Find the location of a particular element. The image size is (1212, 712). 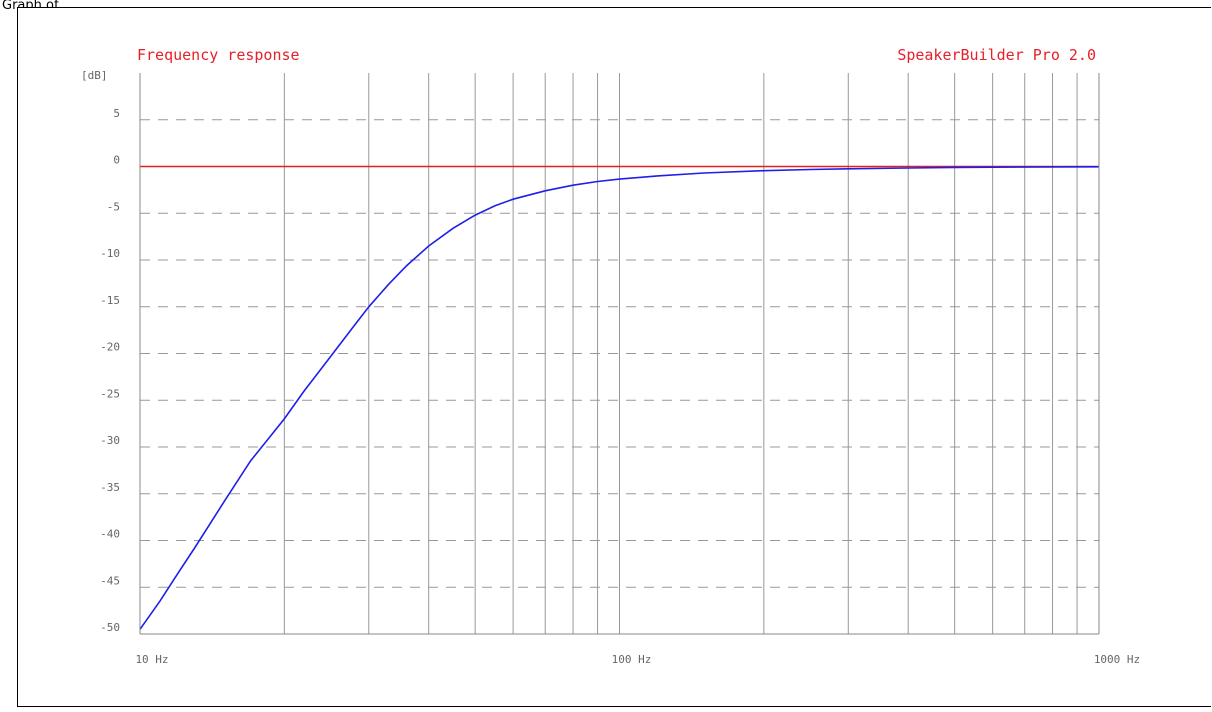

y-axis-unit-label: [dB] is located at coordinates (94, 75).